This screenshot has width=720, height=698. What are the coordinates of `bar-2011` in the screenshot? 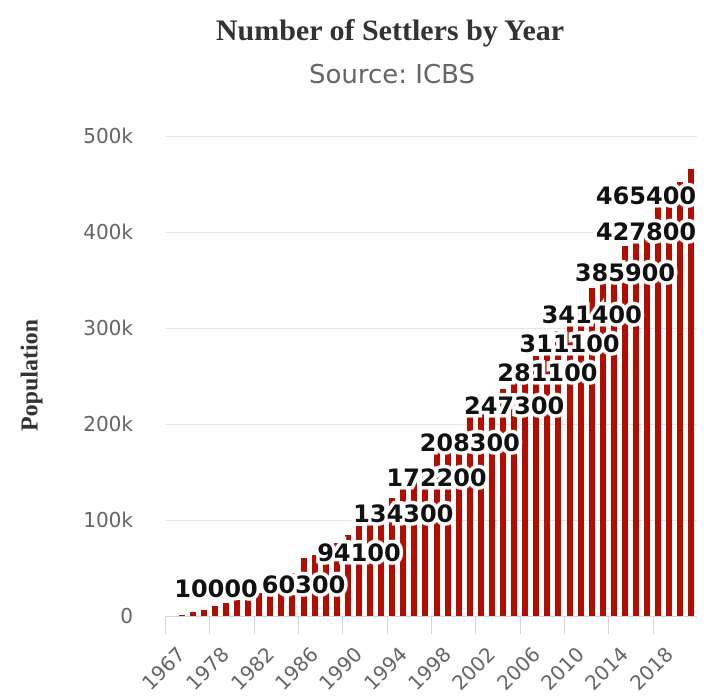 It's located at (580, 460).